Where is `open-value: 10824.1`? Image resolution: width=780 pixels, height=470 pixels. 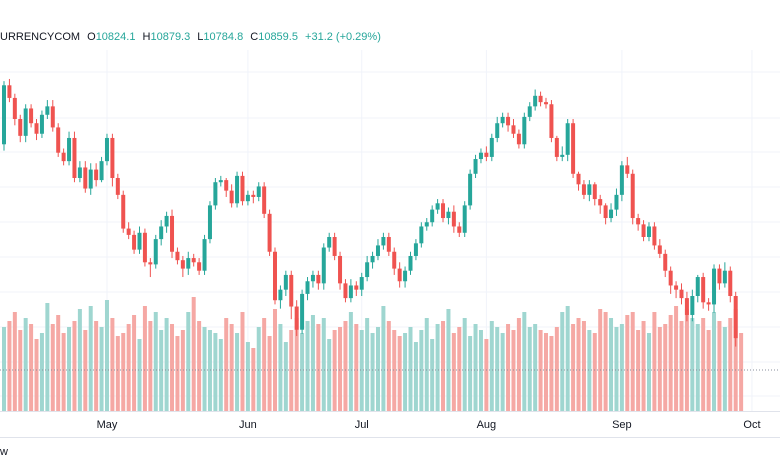 open-value: 10824.1 is located at coordinates (115, 37).